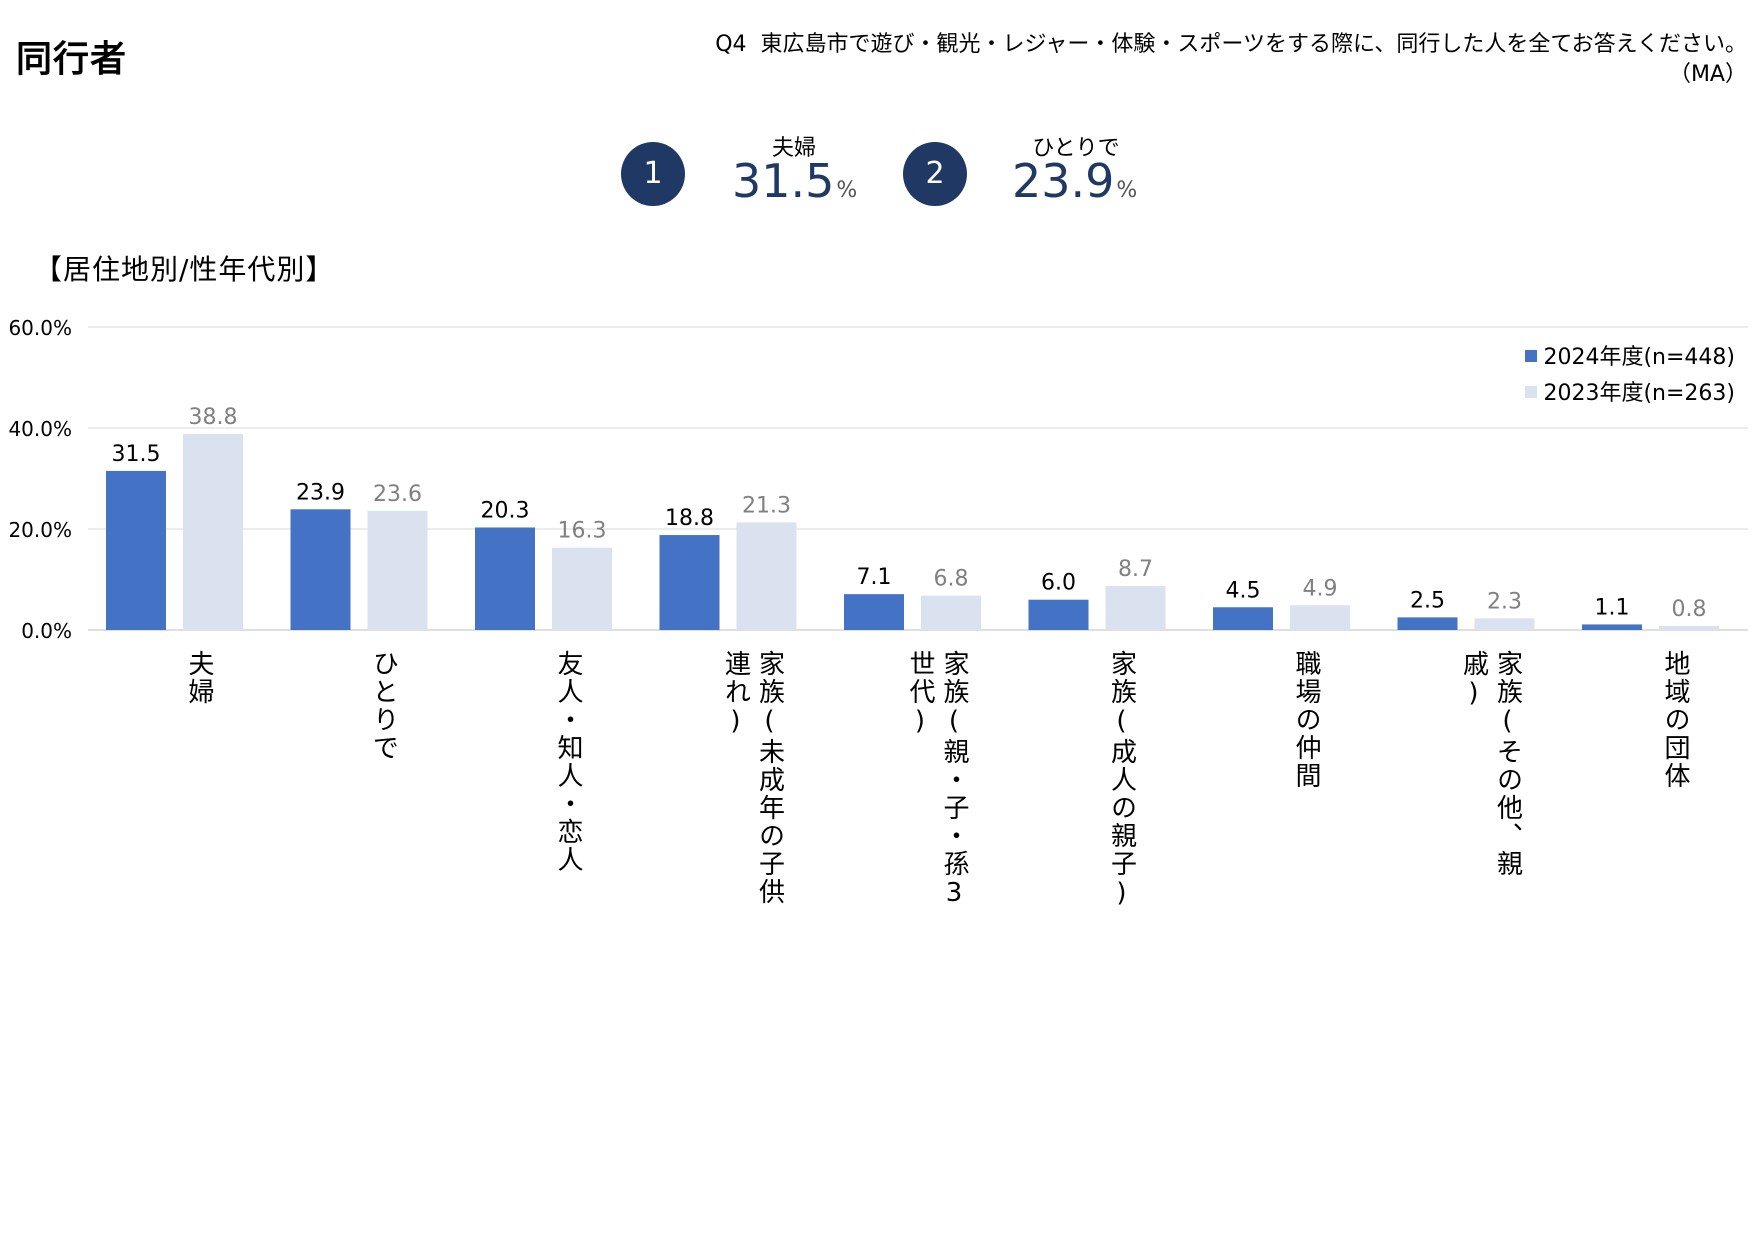 The image size is (1755, 1241). Describe the element at coordinates (793, 148) in the screenshot. I see `rank-1-label: 夫婦` at that location.